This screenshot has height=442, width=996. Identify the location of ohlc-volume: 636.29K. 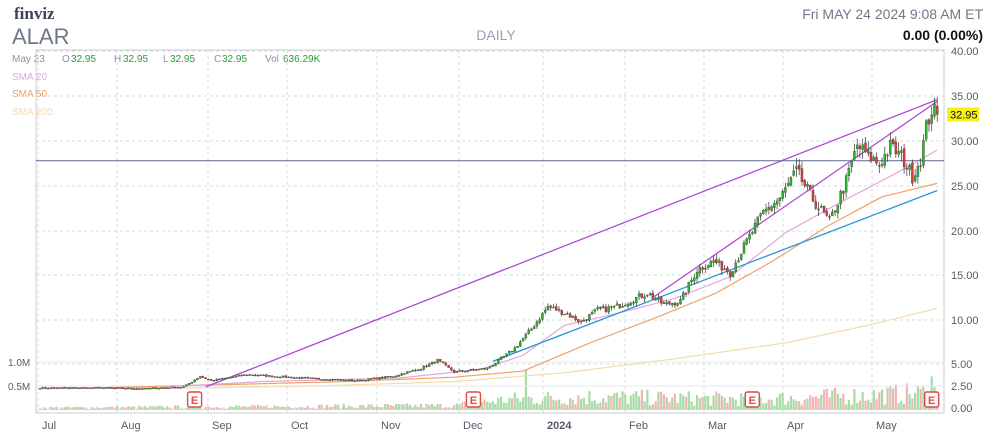
(302, 59).